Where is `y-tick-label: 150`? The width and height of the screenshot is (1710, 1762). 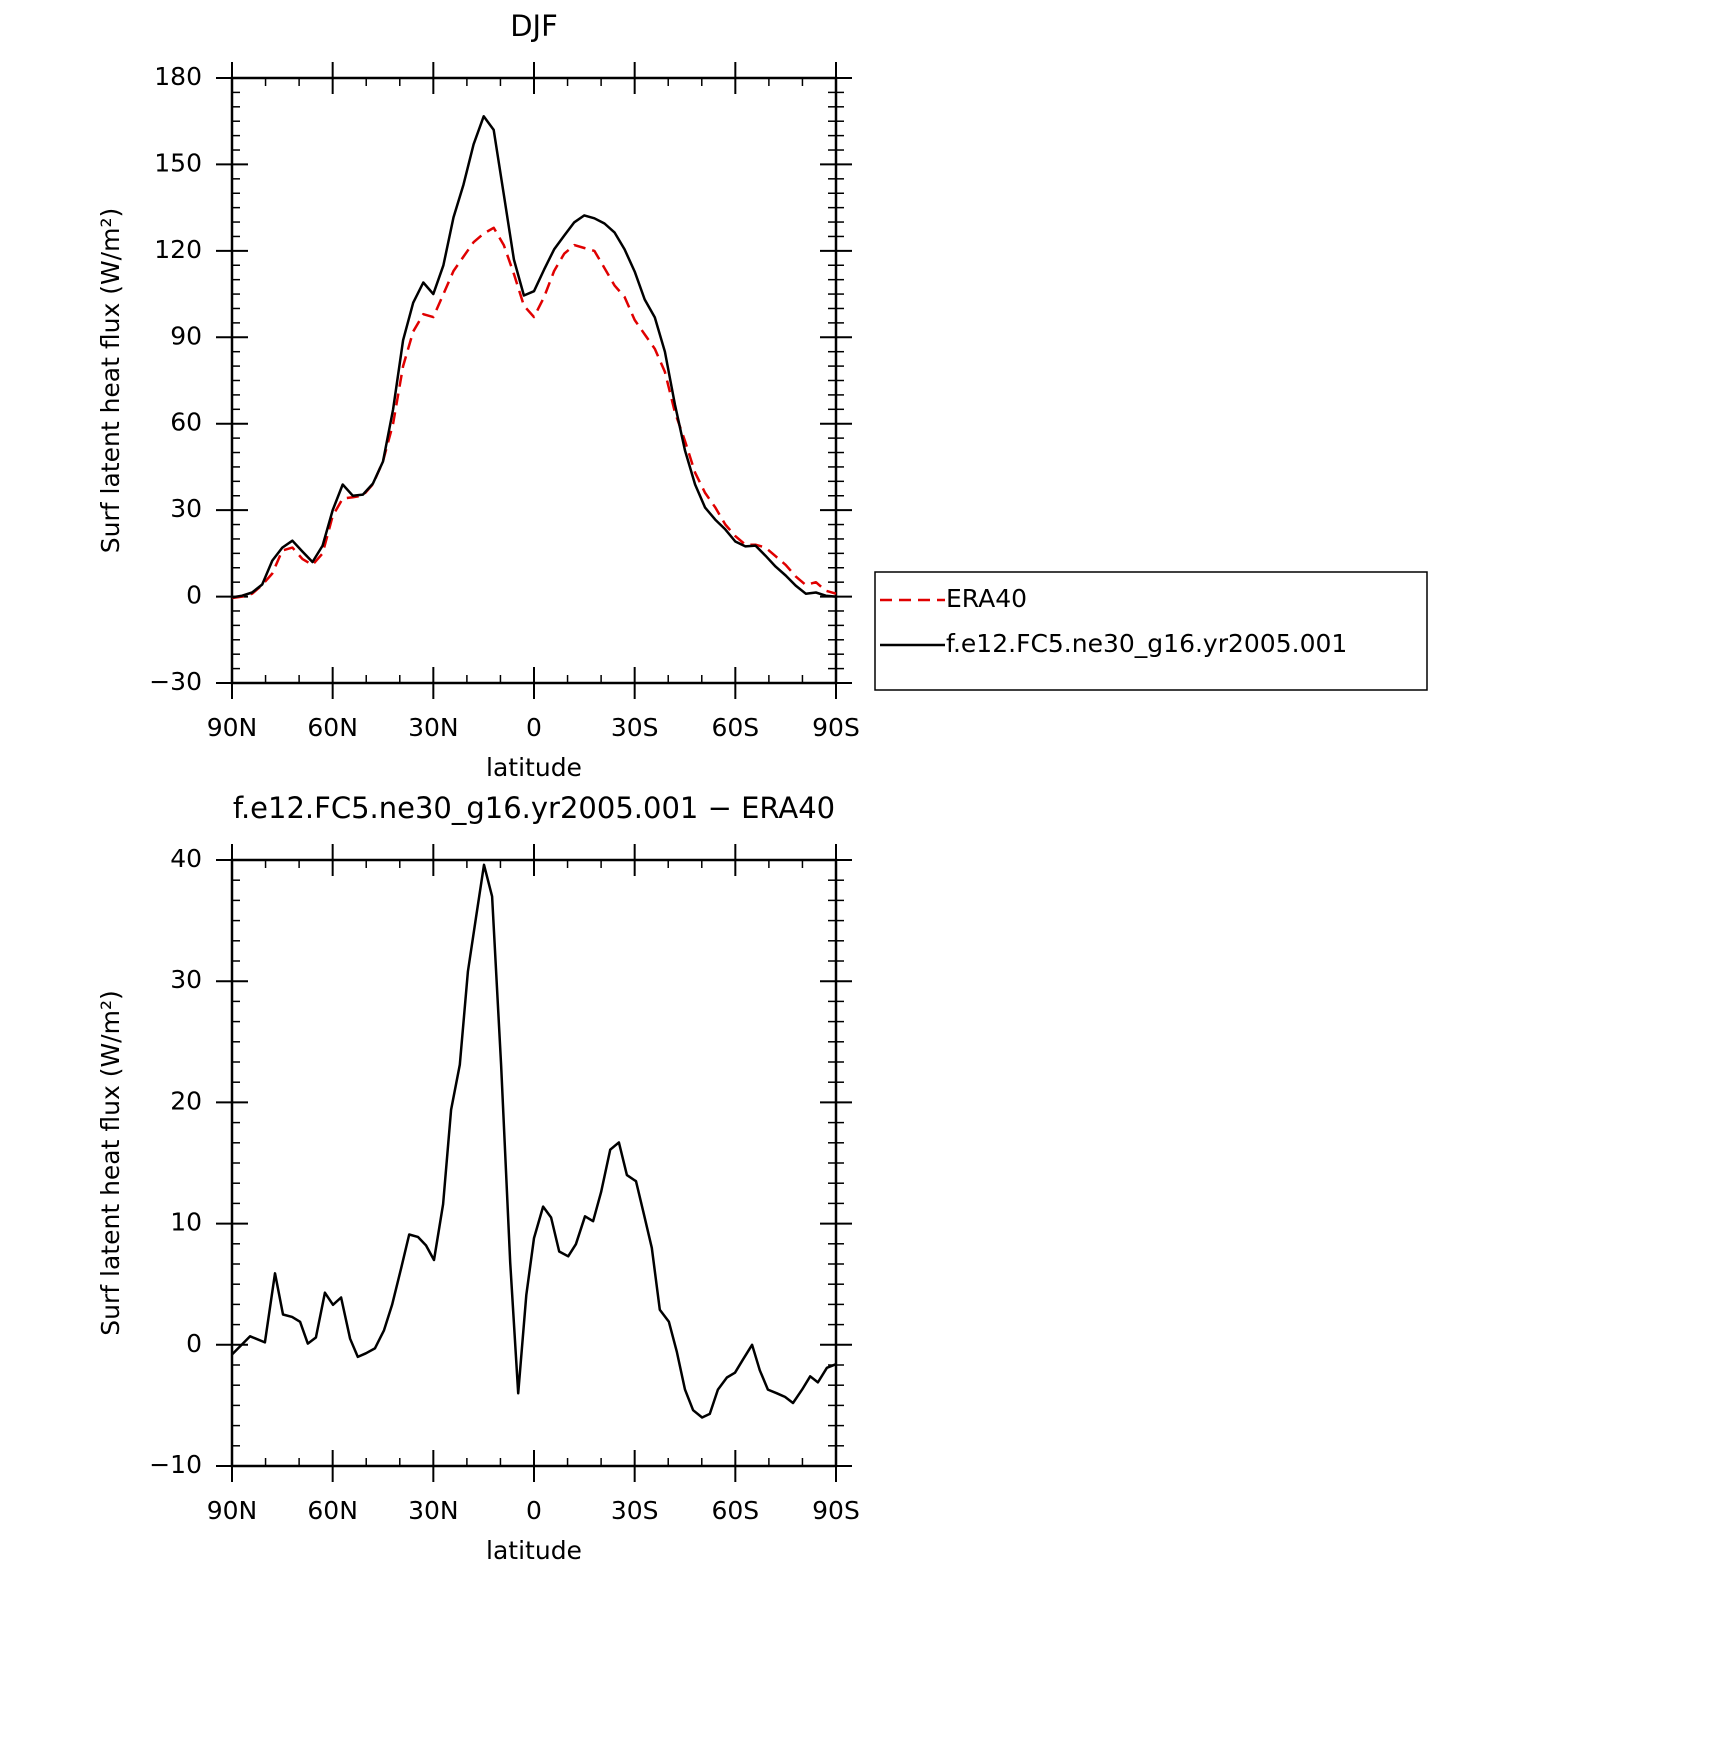
y-tick-label: 150 is located at coordinates (178, 162).